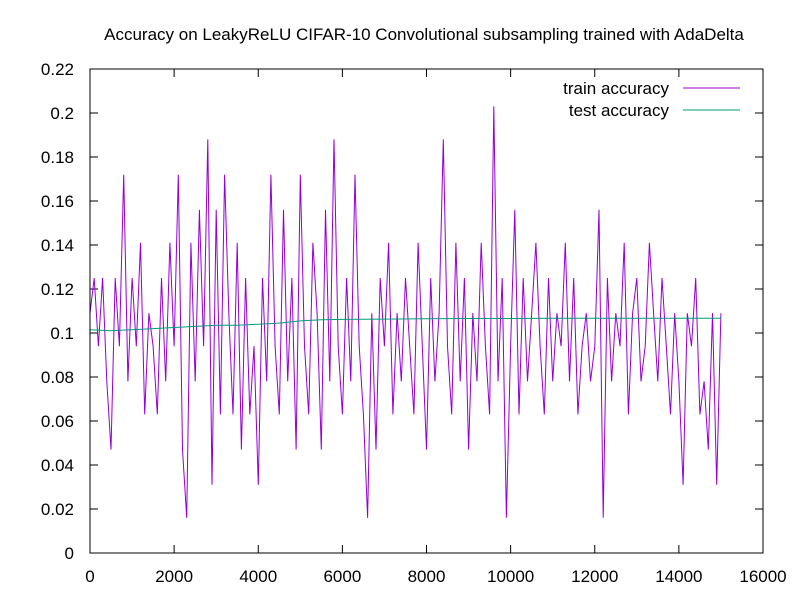  Describe the element at coordinates (62, 333) in the screenshot. I see `y-tick-label: 0.1` at that location.